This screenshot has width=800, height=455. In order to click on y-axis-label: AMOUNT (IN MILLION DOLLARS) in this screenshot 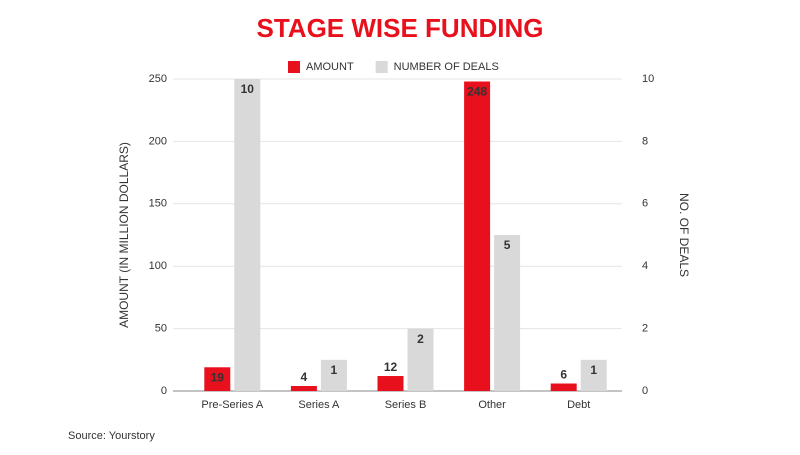, I will do `click(124, 235)`.